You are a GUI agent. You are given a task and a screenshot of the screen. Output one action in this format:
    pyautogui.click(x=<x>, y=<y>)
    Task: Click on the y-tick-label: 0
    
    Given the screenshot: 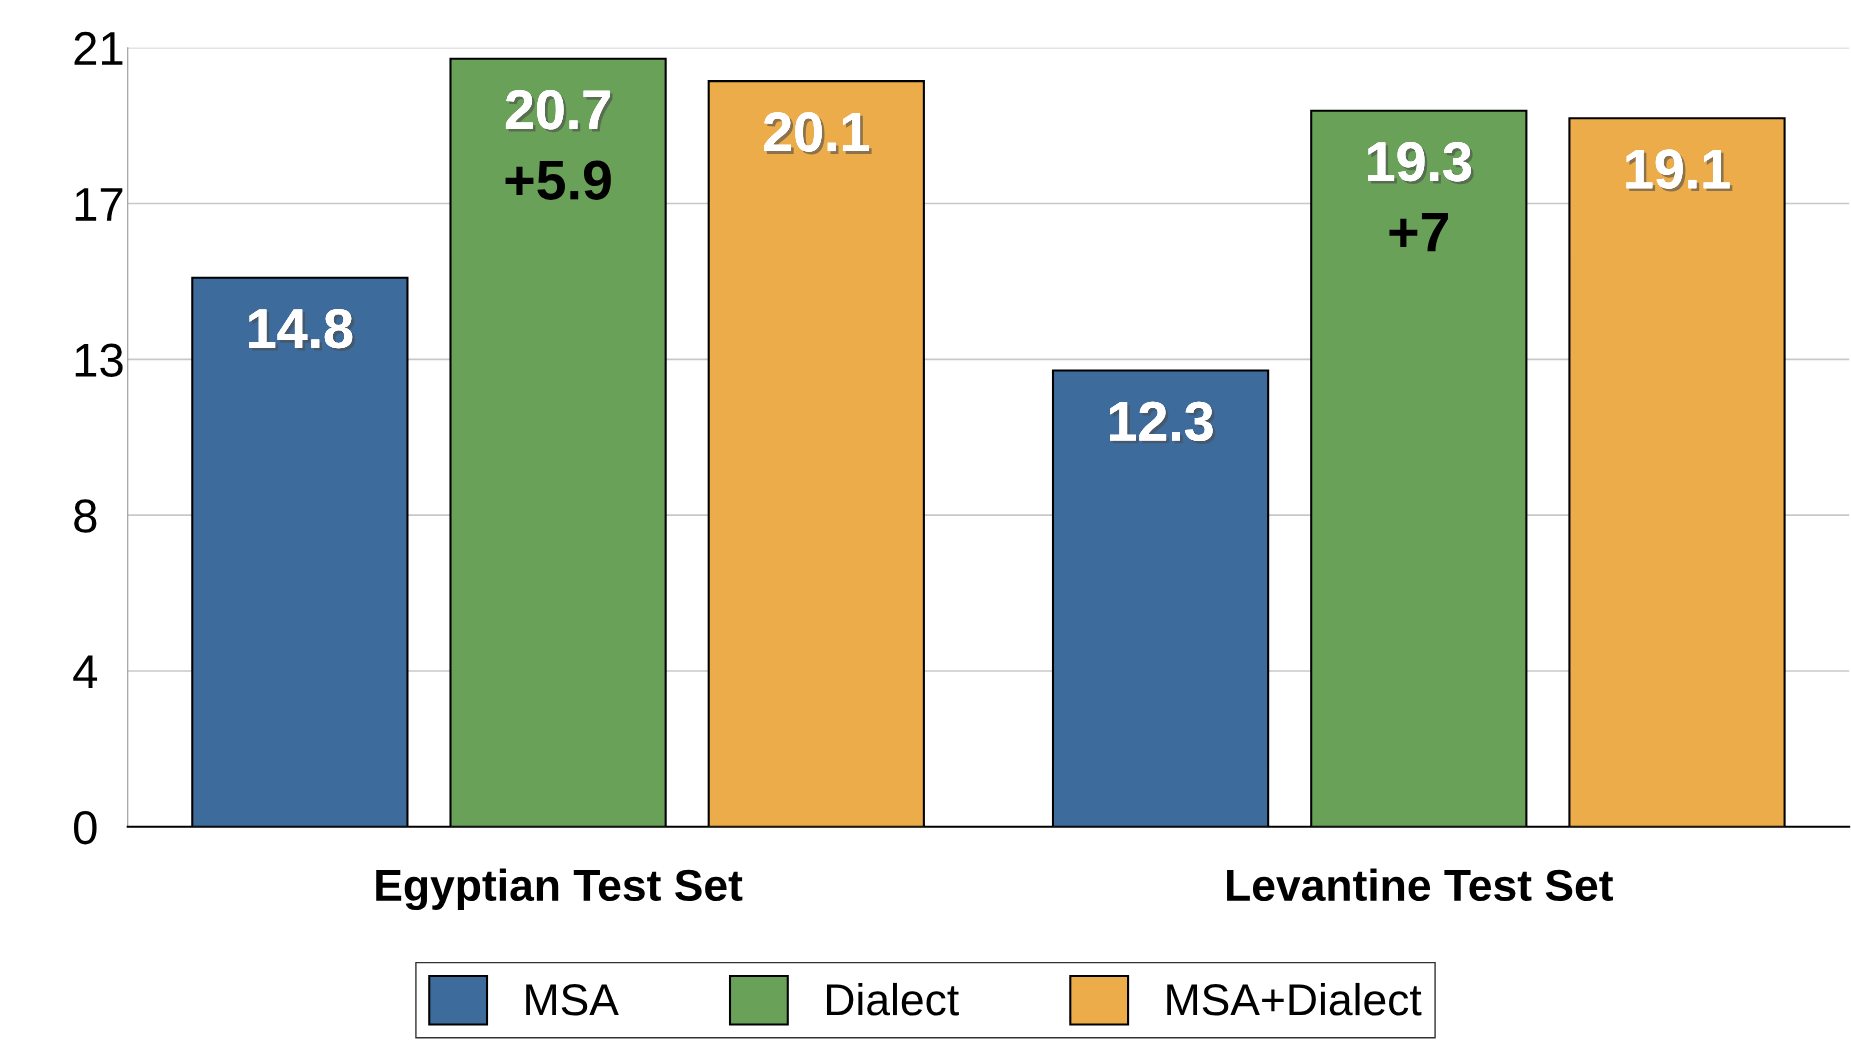 What is the action you would take?
    pyautogui.click(x=85, y=827)
    